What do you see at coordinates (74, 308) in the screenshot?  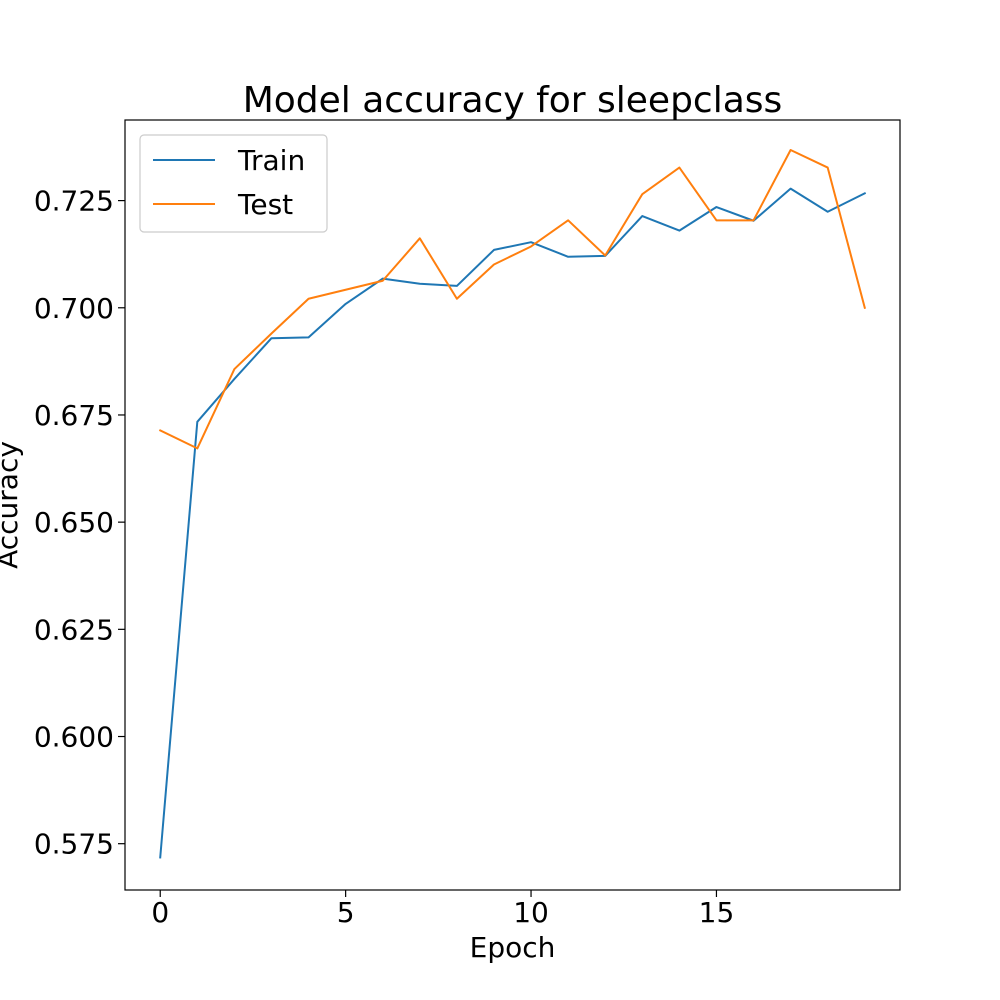 I see `y-tick-label: 0.700` at bounding box center [74, 308].